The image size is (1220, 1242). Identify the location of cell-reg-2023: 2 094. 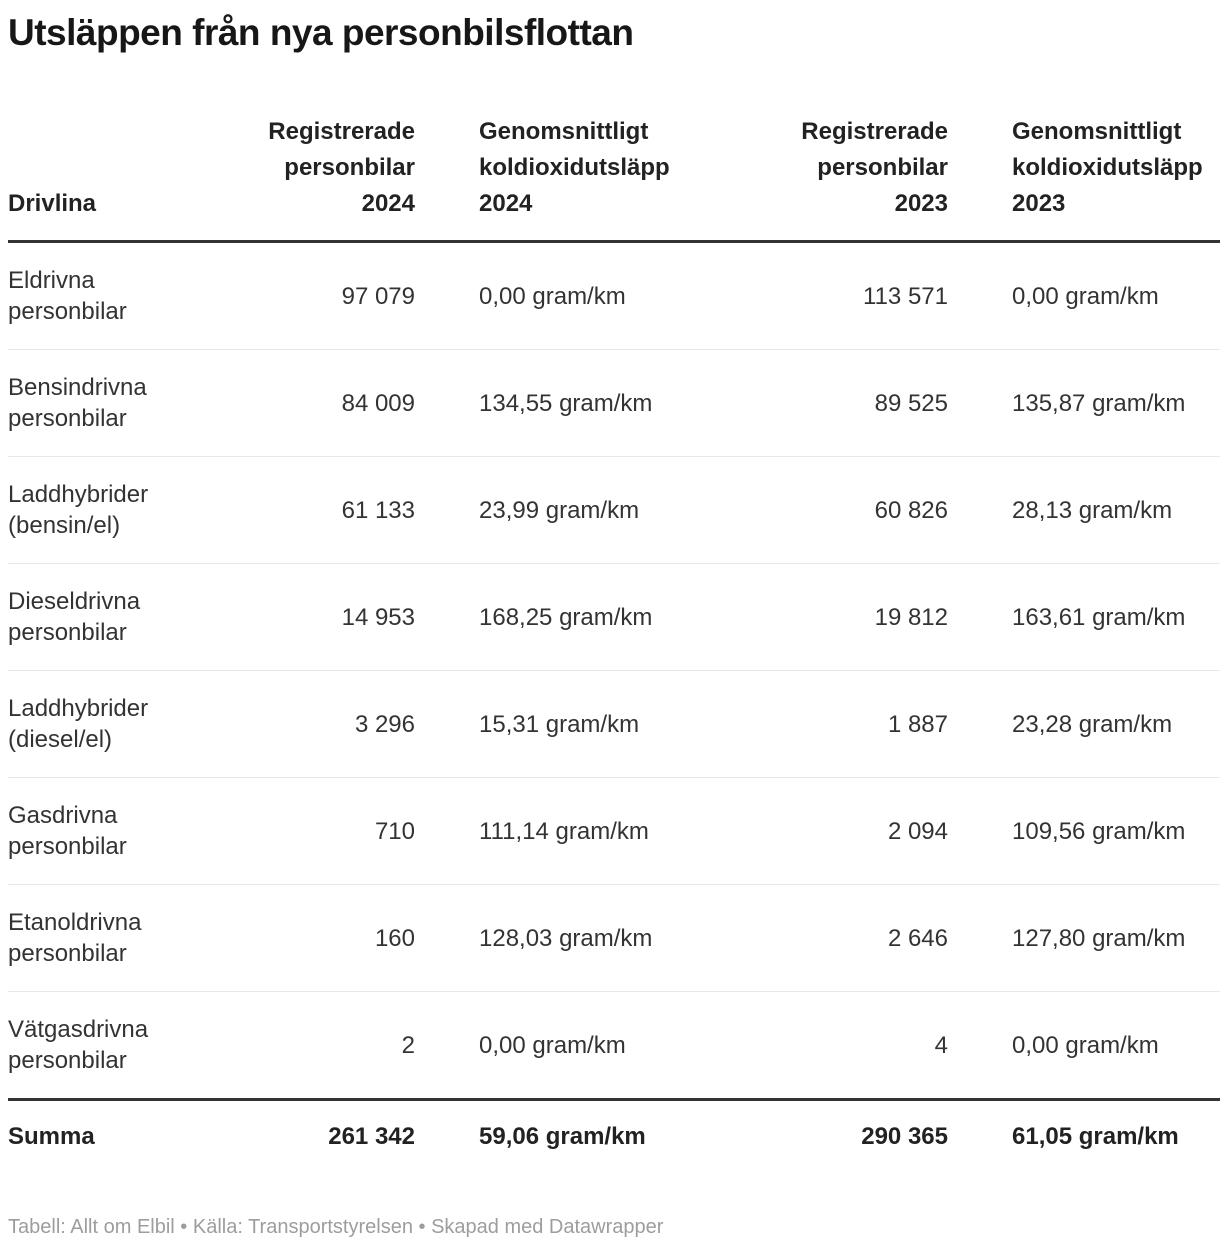
(854, 831).